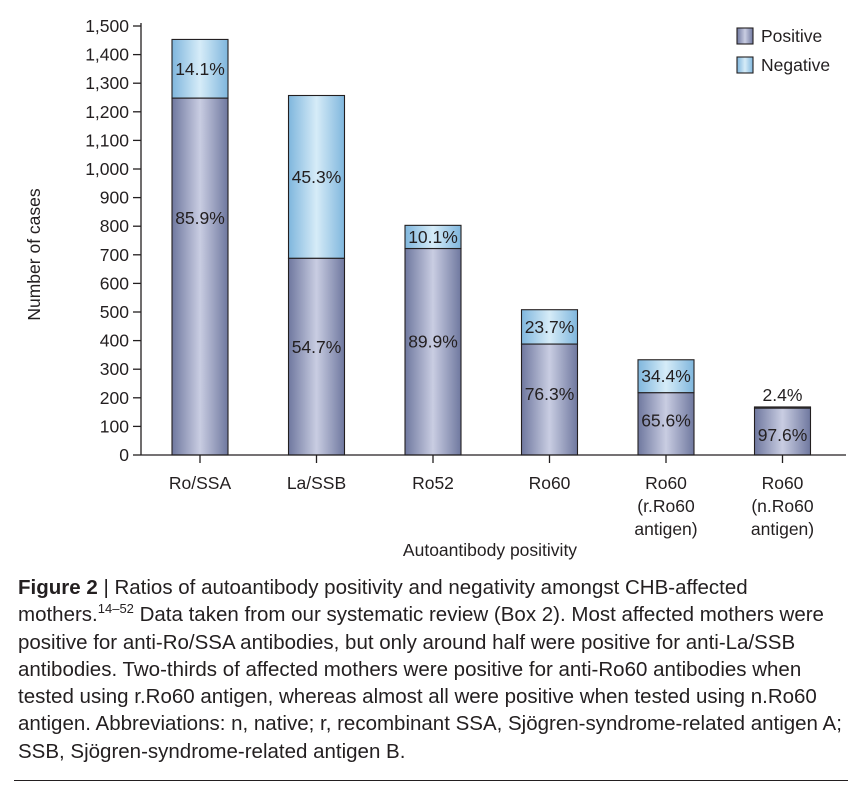 The image size is (863, 793). What do you see at coordinates (114, 312) in the screenshot?
I see `y-tick-label: 500` at bounding box center [114, 312].